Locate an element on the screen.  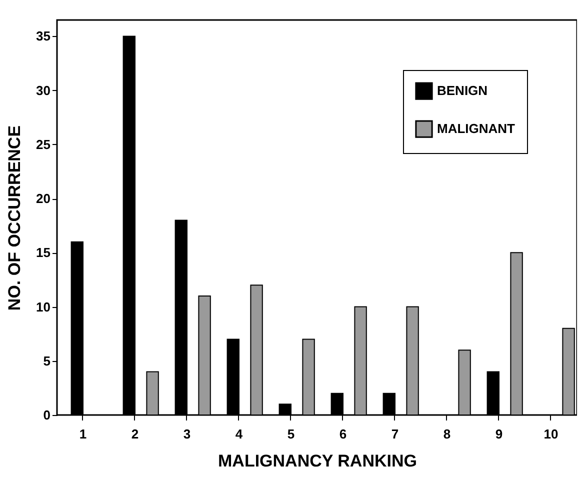
x-tick-label: 1 is located at coordinates (83, 434).